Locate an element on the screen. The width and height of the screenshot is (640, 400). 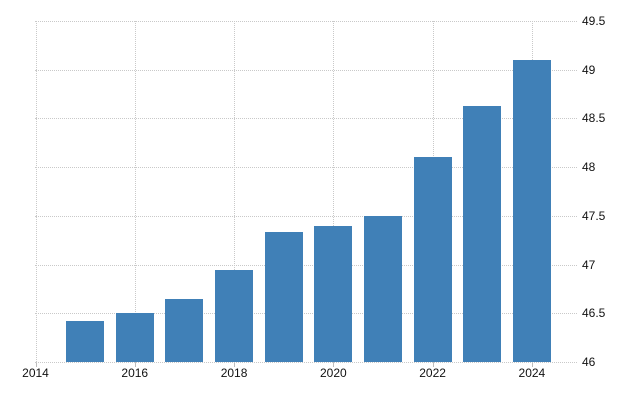
x-tick-mark-2016 is located at coordinates (135, 364).